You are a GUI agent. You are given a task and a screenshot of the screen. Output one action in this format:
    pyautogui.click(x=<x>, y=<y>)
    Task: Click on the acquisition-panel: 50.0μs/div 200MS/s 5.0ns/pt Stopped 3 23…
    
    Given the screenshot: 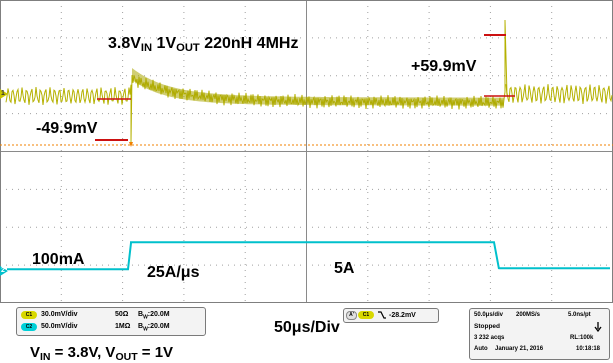 What is the action you would take?
    pyautogui.click(x=539, y=334)
    